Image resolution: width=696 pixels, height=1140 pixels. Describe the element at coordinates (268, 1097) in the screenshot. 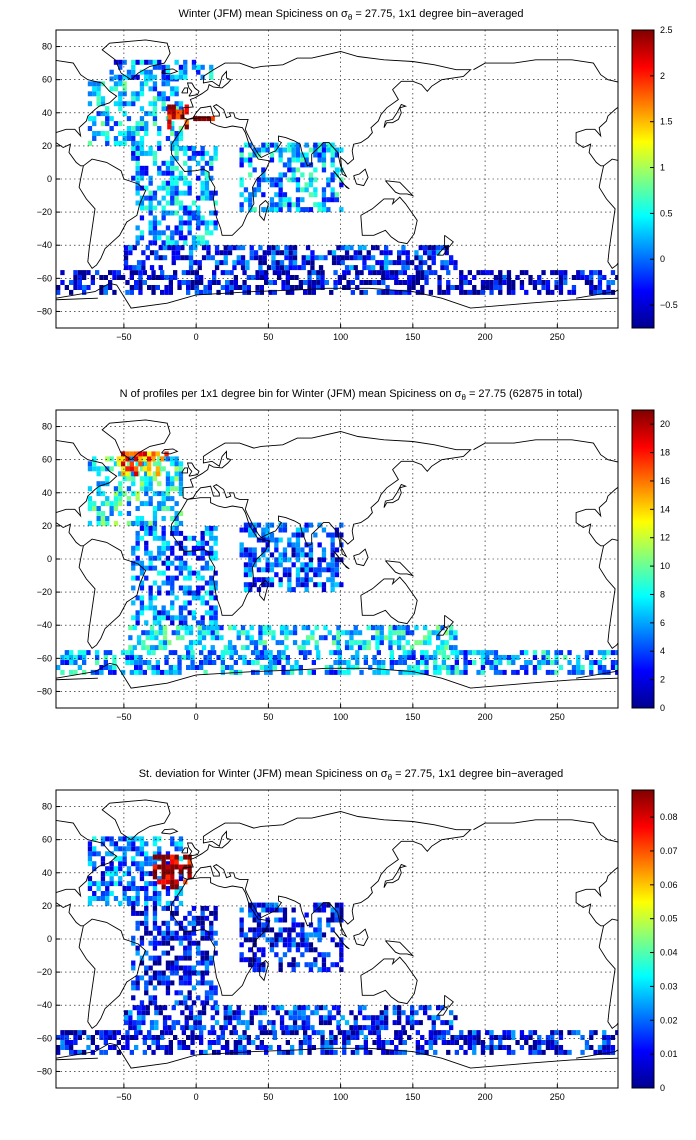

I see `x-tick-label: 50` at that location.